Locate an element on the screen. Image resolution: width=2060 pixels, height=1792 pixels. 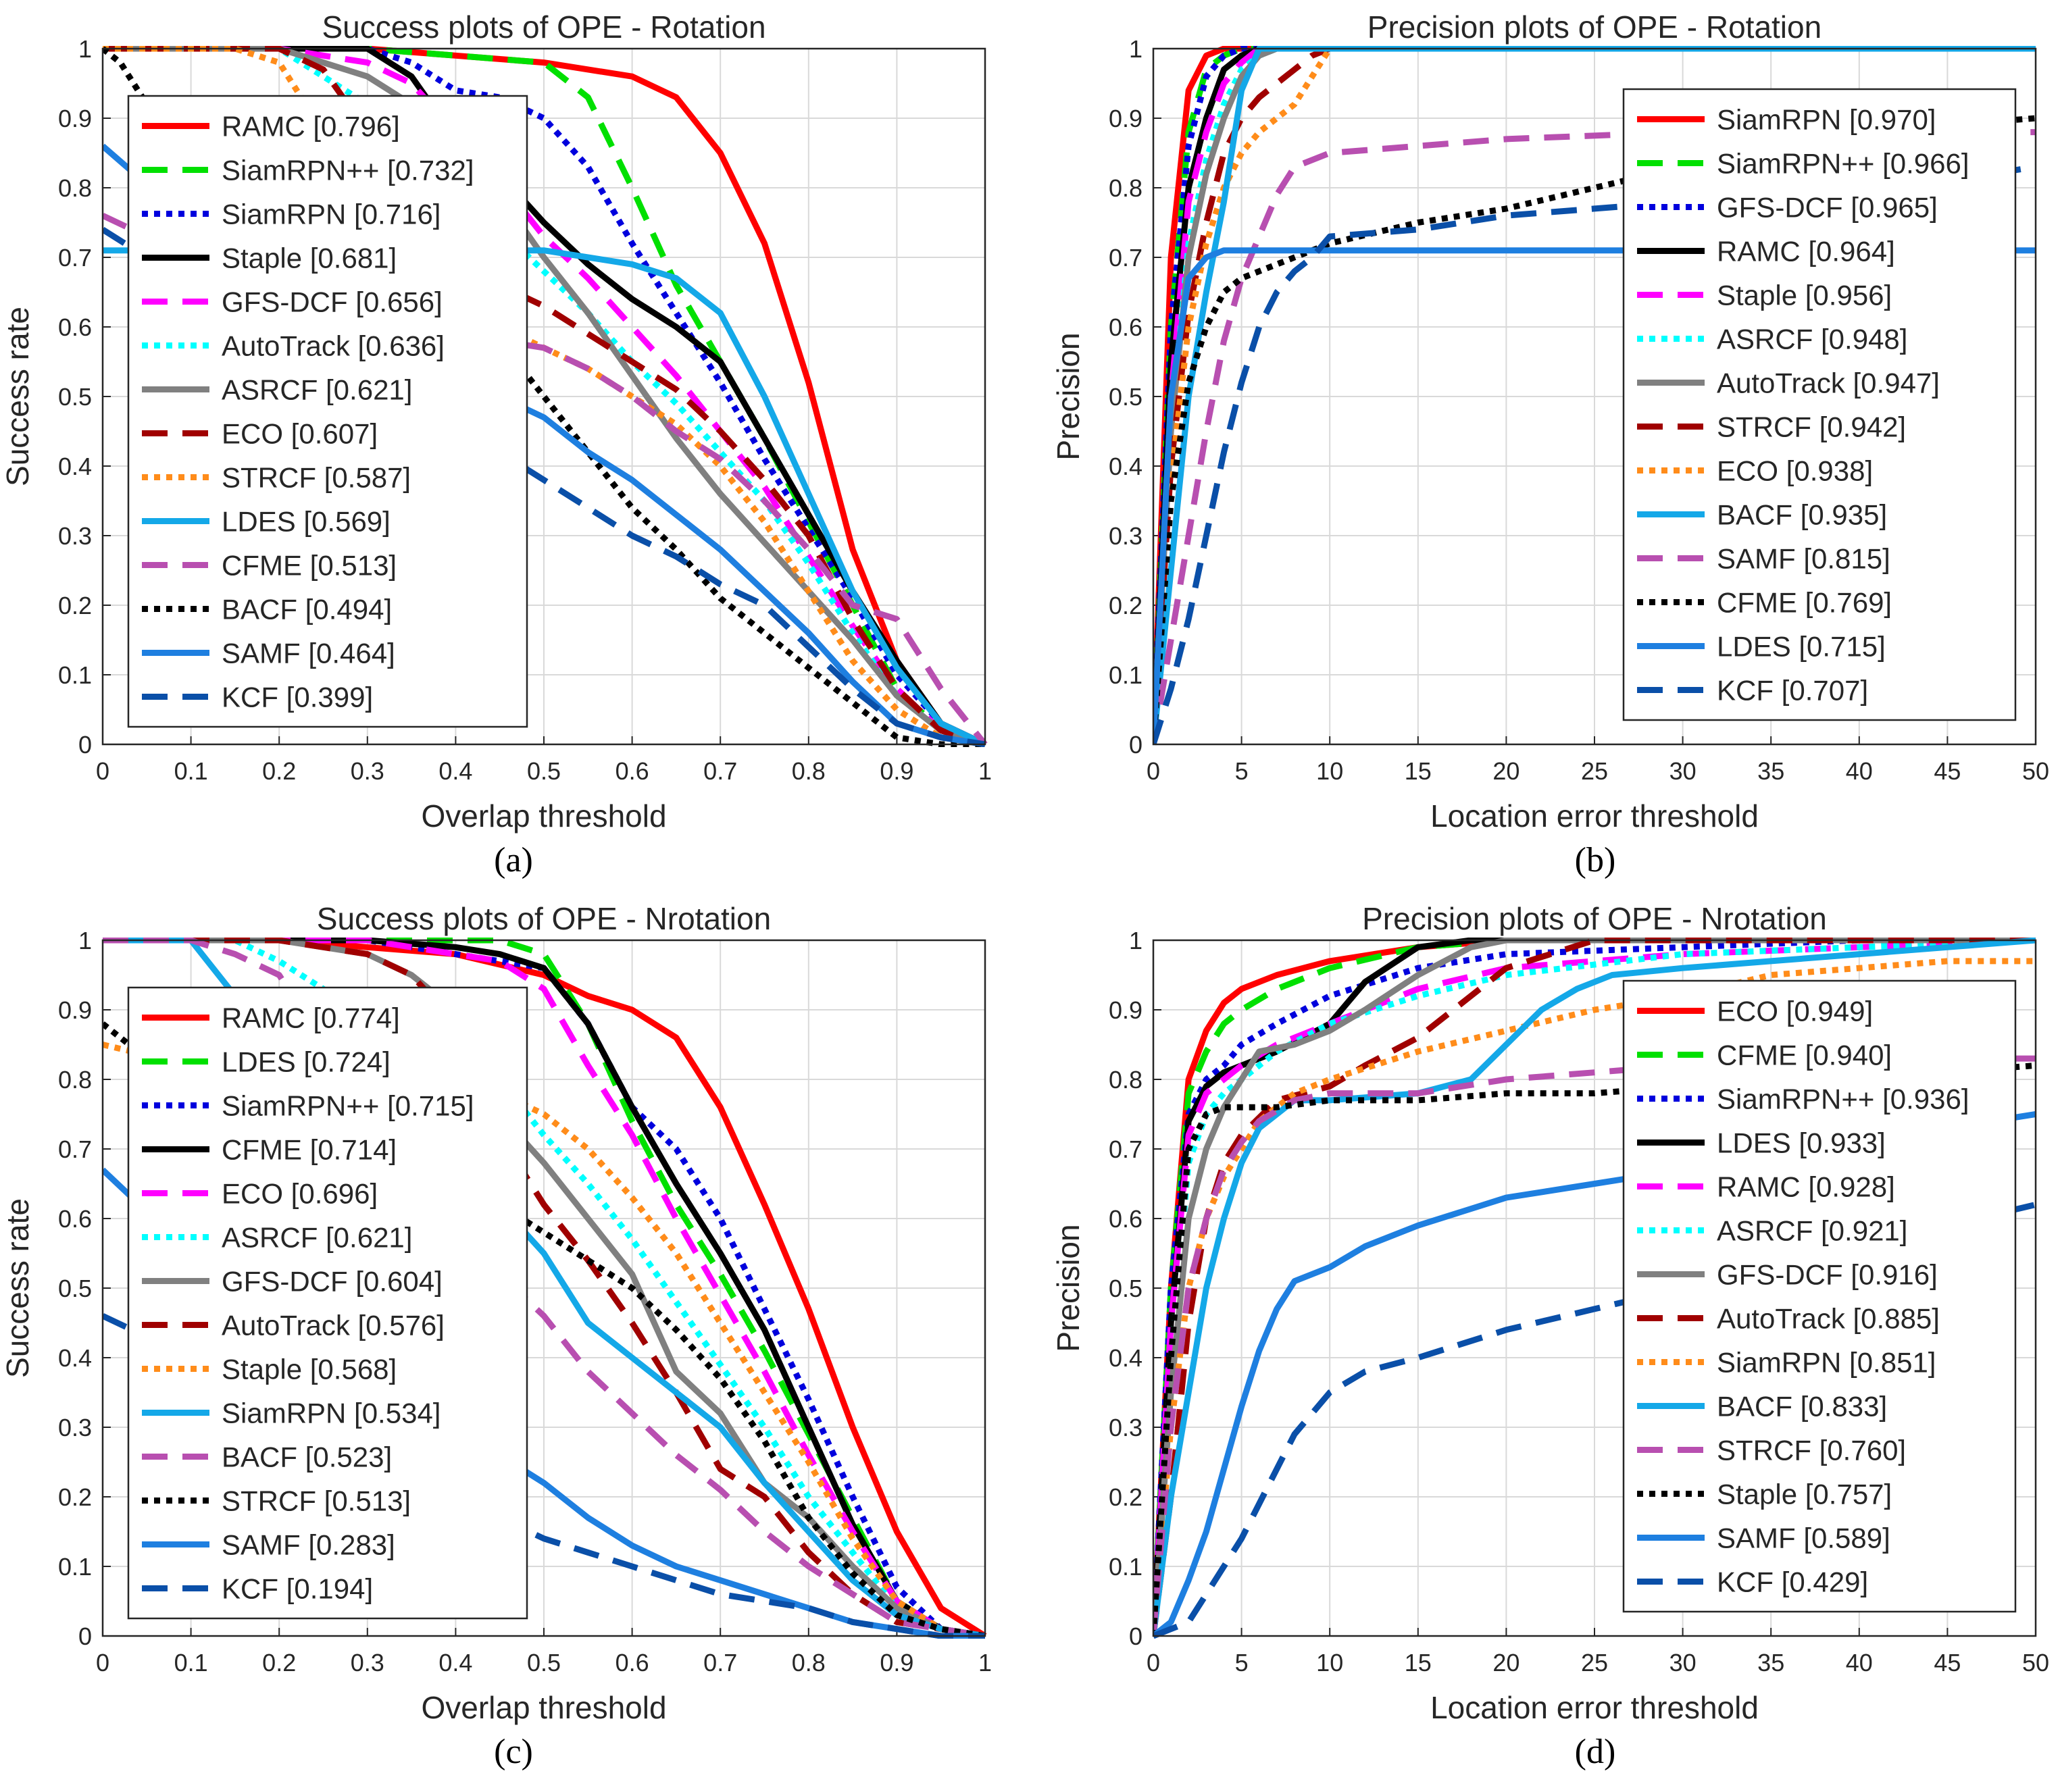
legend-entry-3: LDES [0.933] is located at coordinates (1801, 1143).